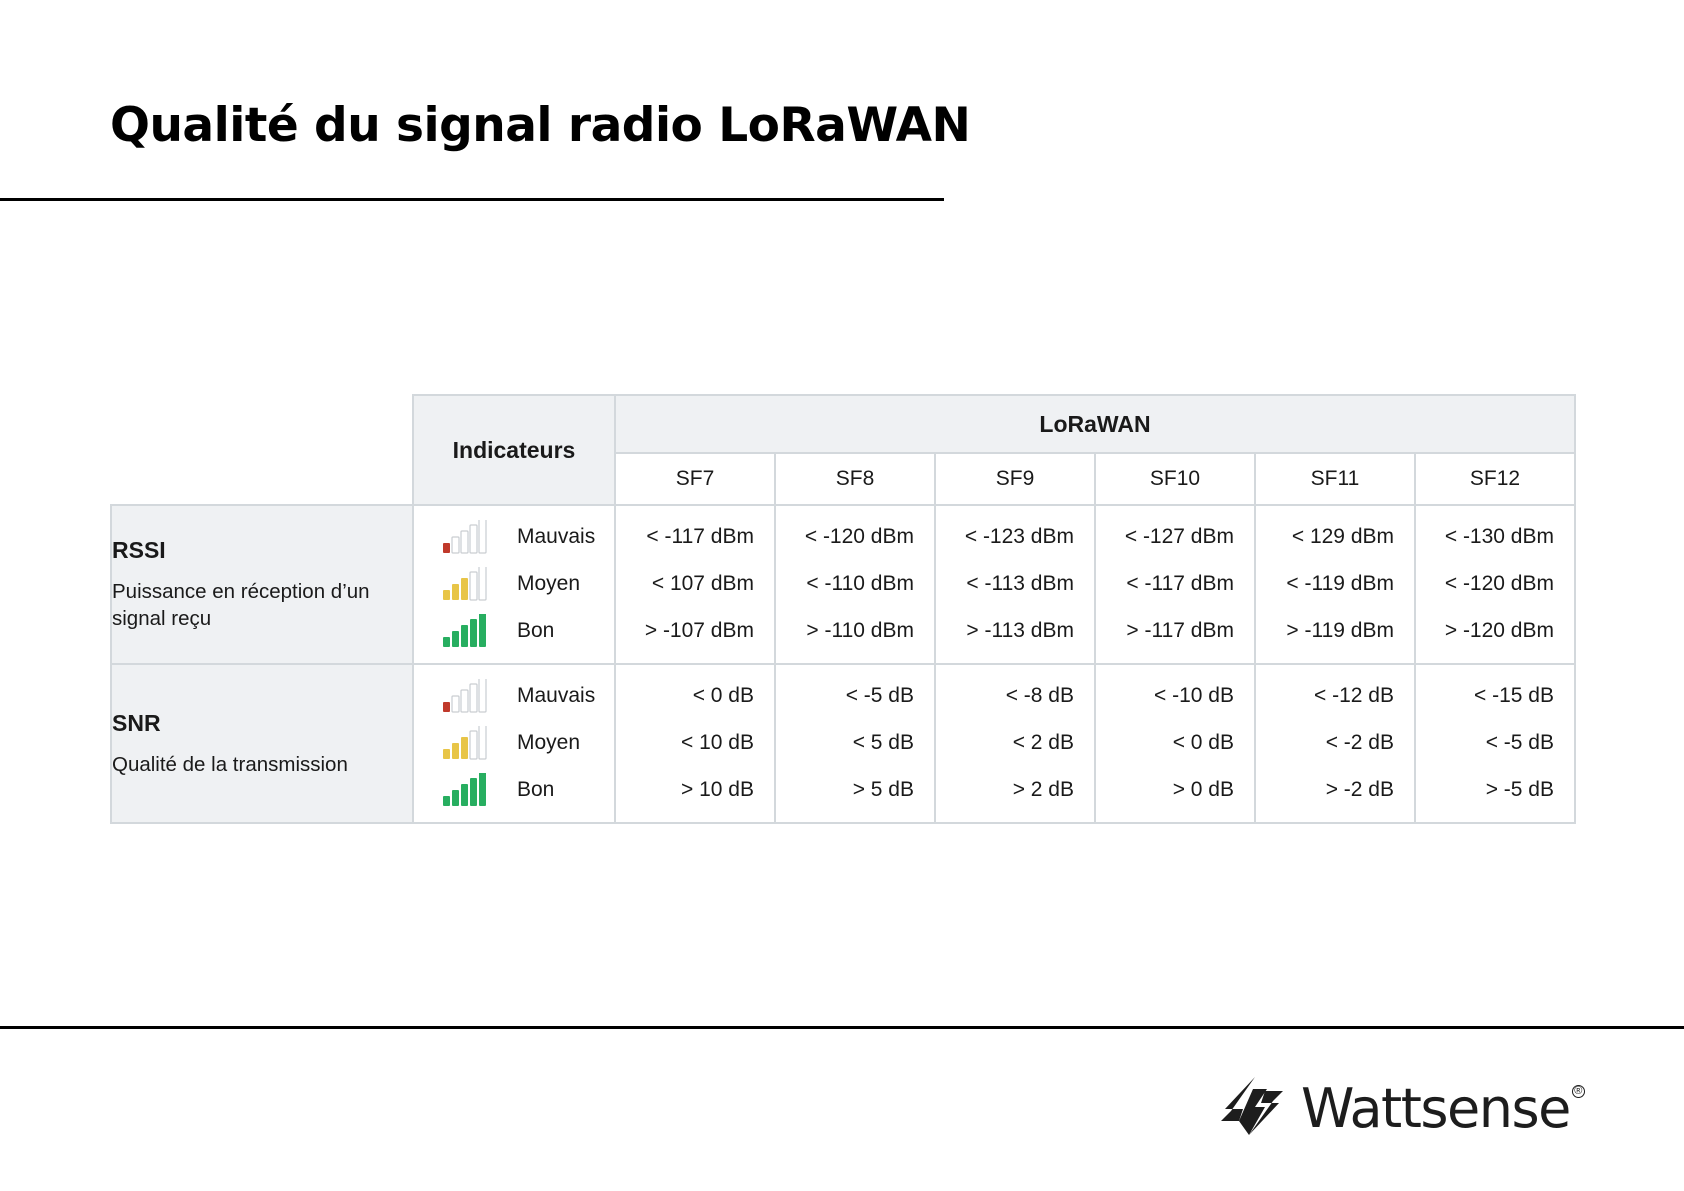 The height and width of the screenshot is (1191, 1684). I want to click on threshold-list: < -10 dB < 0 dB > 0 dB, so click(1175, 743).